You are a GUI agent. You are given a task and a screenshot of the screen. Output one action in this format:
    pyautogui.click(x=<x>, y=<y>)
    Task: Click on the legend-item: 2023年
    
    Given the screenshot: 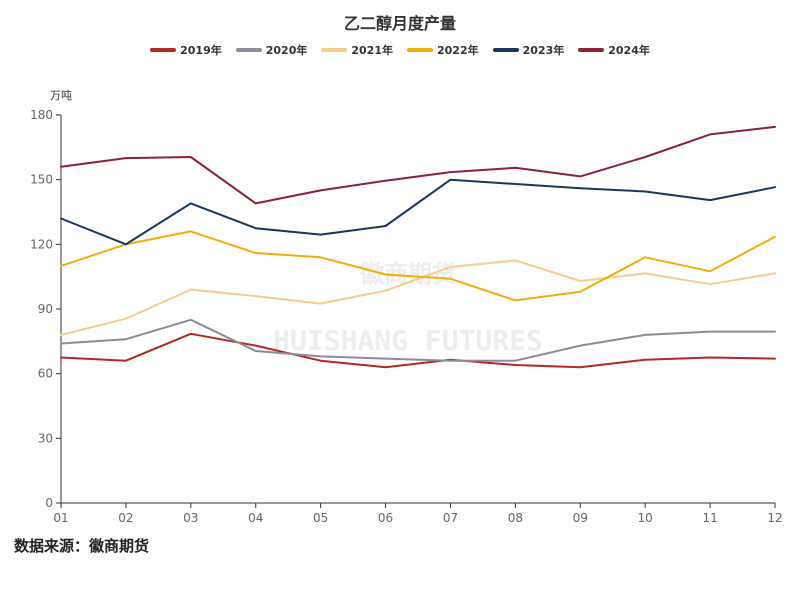 What is the action you would take?
    pyautogui.click(x=528, y=50)
    